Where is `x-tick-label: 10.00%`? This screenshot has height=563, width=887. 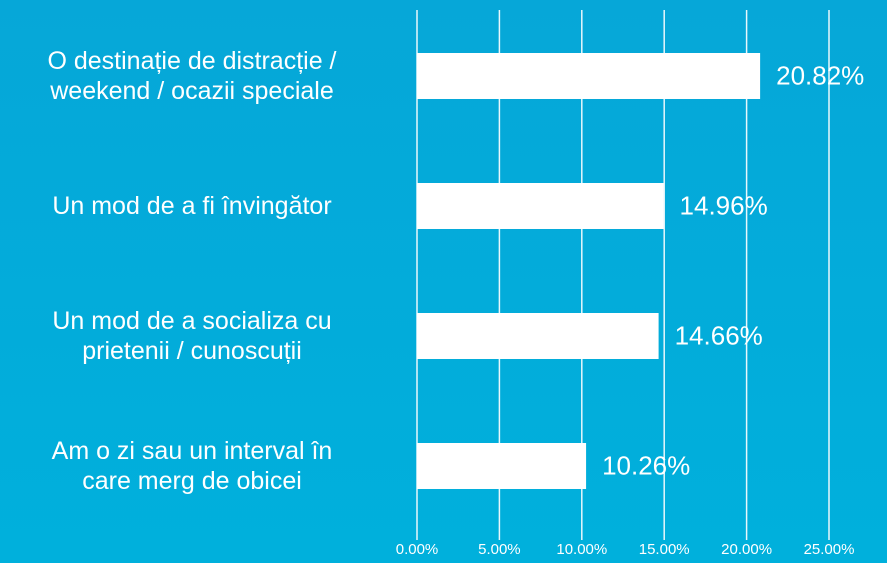
x-tick-label: 10.00% is located at coordinates (582, 549).